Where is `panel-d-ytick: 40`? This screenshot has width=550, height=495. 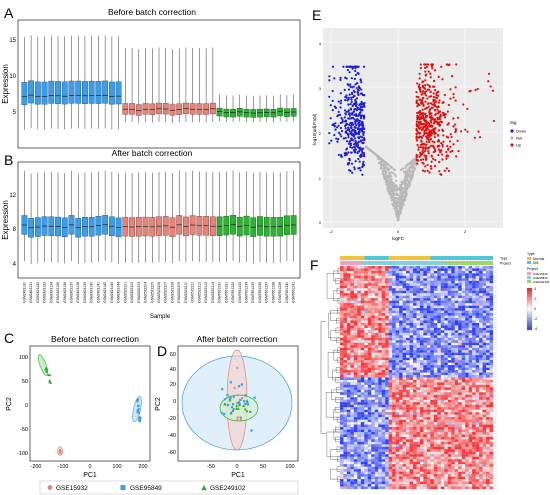 panel-d-ytick: 40 is located at coordinates (173, 370).